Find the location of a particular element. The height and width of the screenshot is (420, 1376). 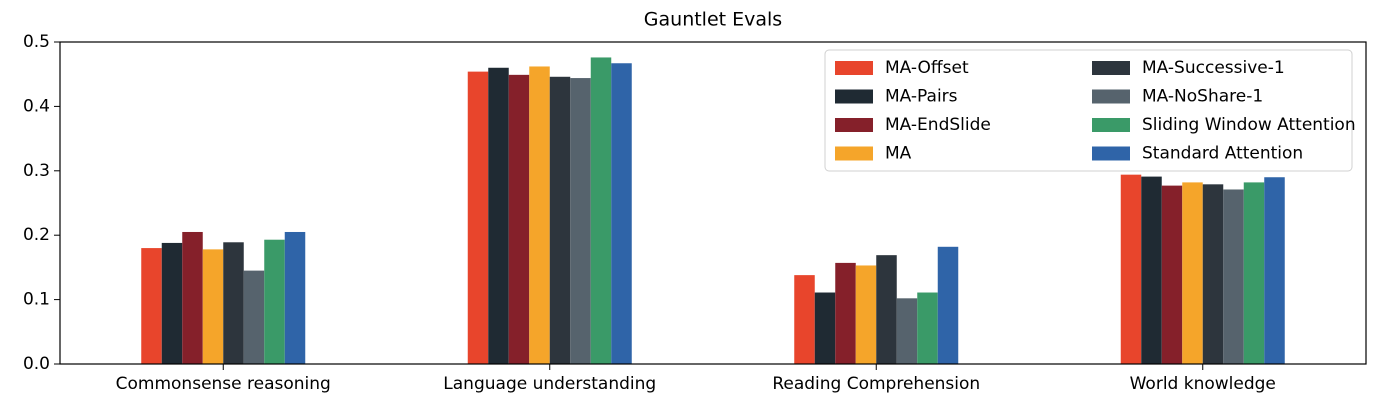

legend-label: MA-Pairs is located at coordinates (921, 97).